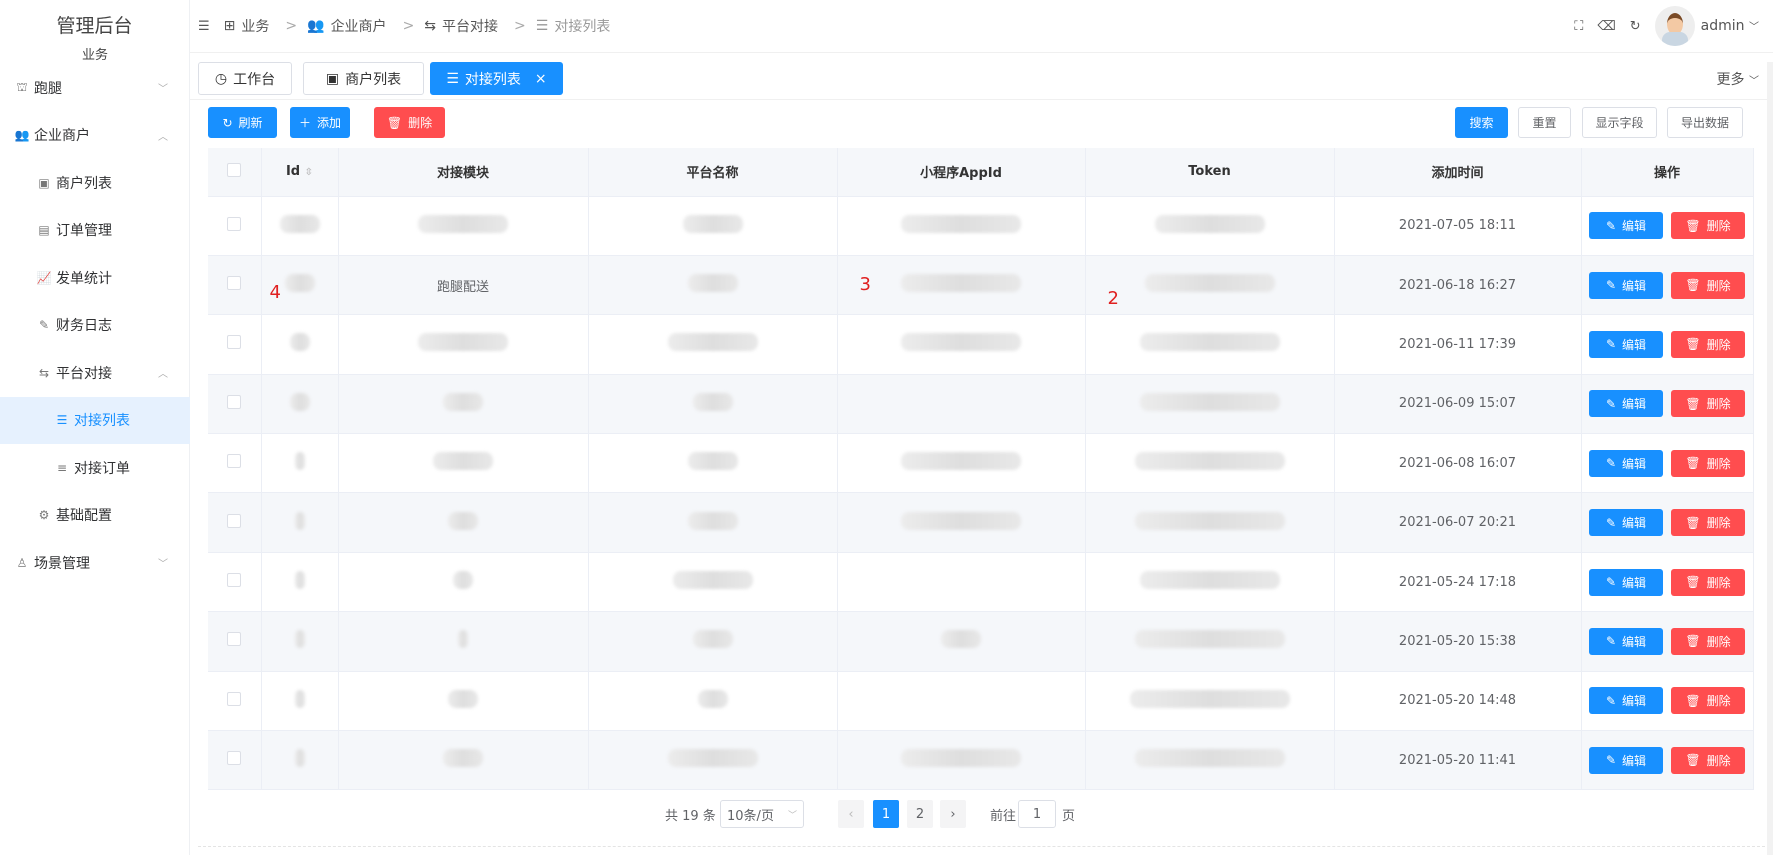  I want to click on tab-workbench: ◷ 工作台, so click(245, 78).